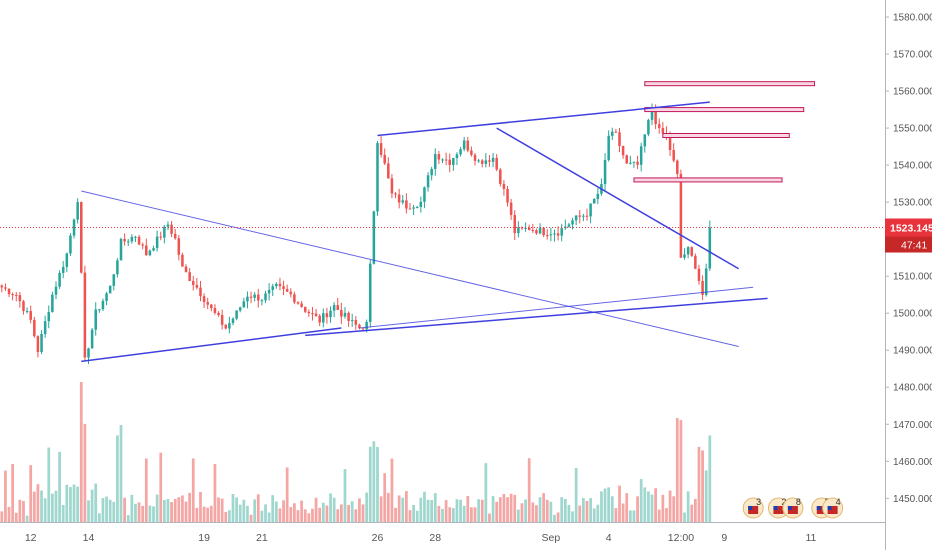 The width and height of the screenshot is (932, 555). I want to click on event-count: 2, so click(783, 502).